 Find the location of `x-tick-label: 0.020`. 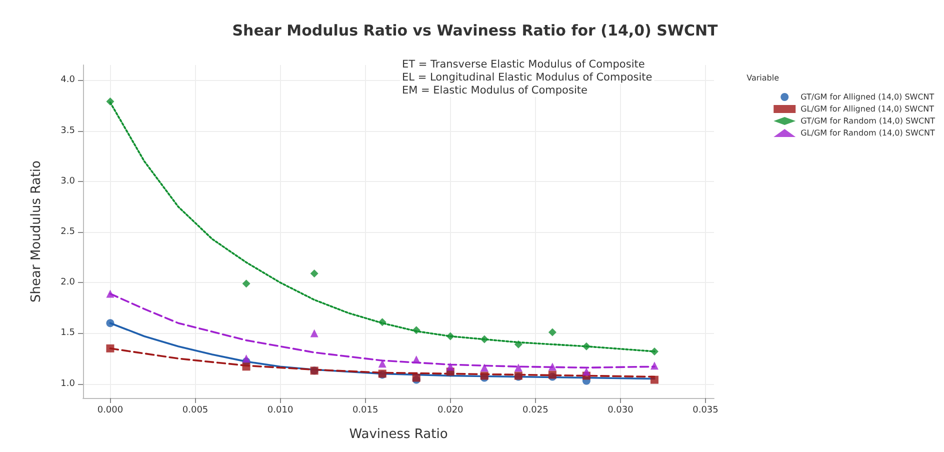

x-tick-label: 0.020 is located at coordinates (450, 411).